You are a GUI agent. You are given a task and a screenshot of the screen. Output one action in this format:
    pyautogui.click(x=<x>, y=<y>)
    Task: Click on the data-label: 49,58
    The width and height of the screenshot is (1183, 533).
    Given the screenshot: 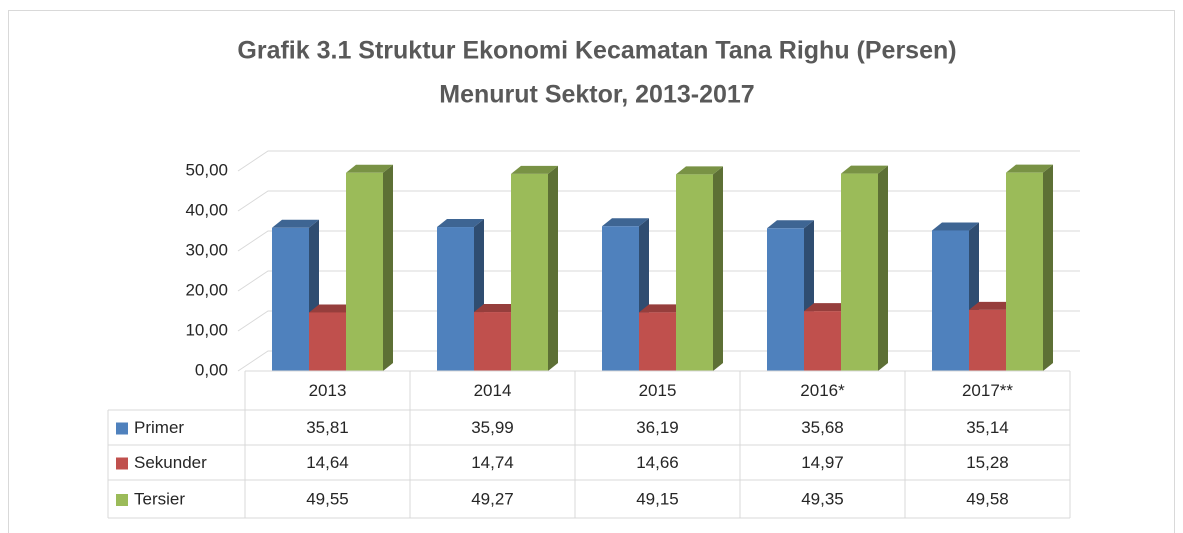 What is the action you would take?
    pyautogui.click(x=987, y=498)
    